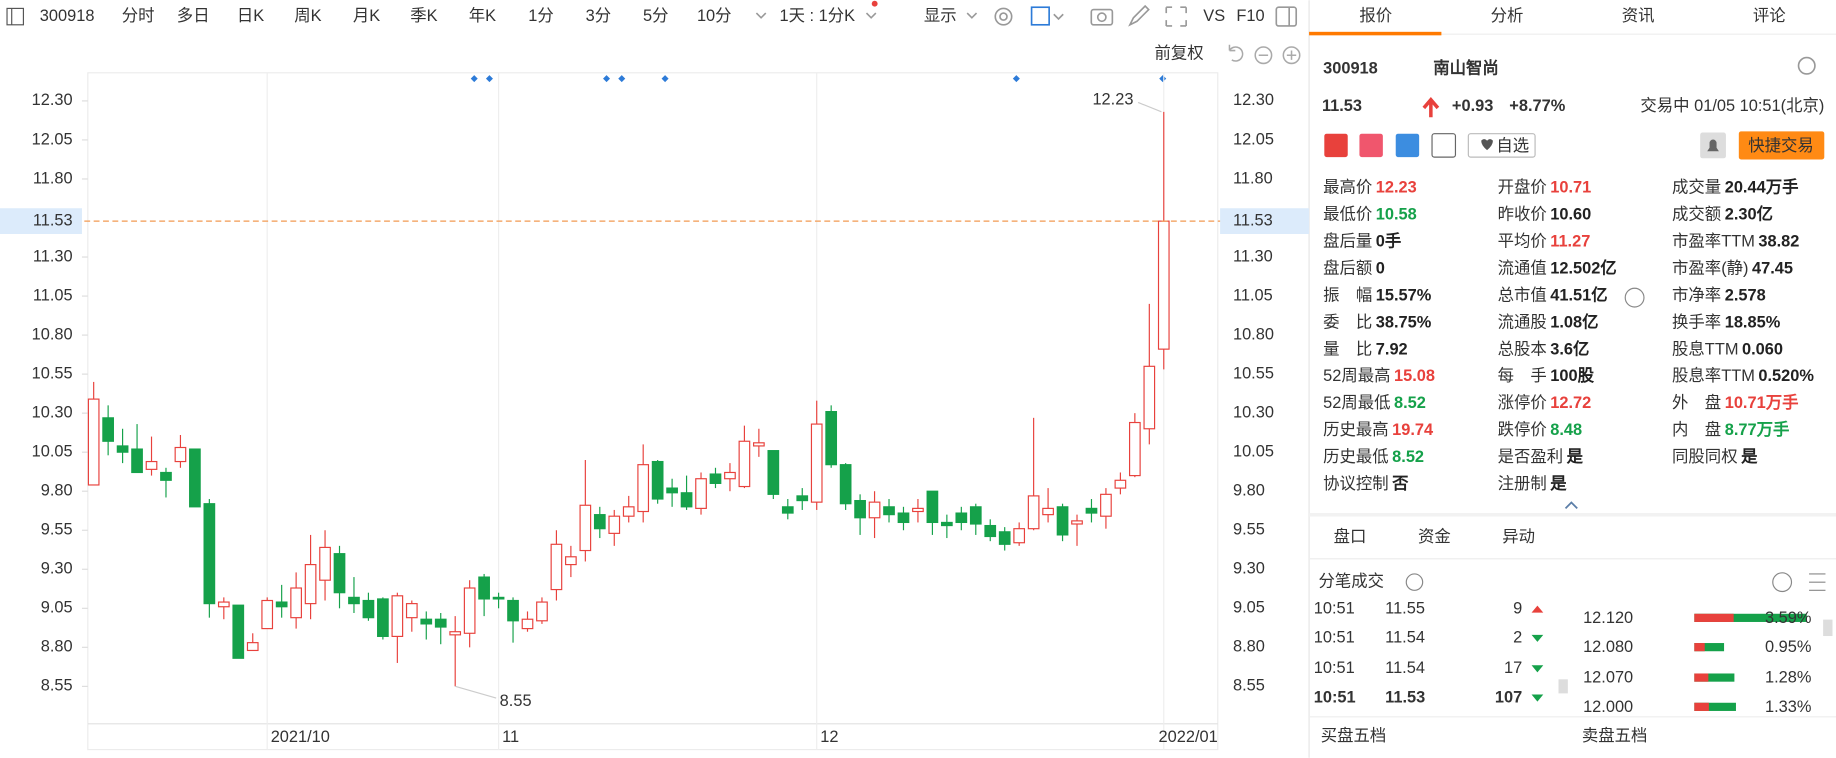 This screenshot has width=1836, height=758. I want to click on tag-badge, so click(1407, 145).